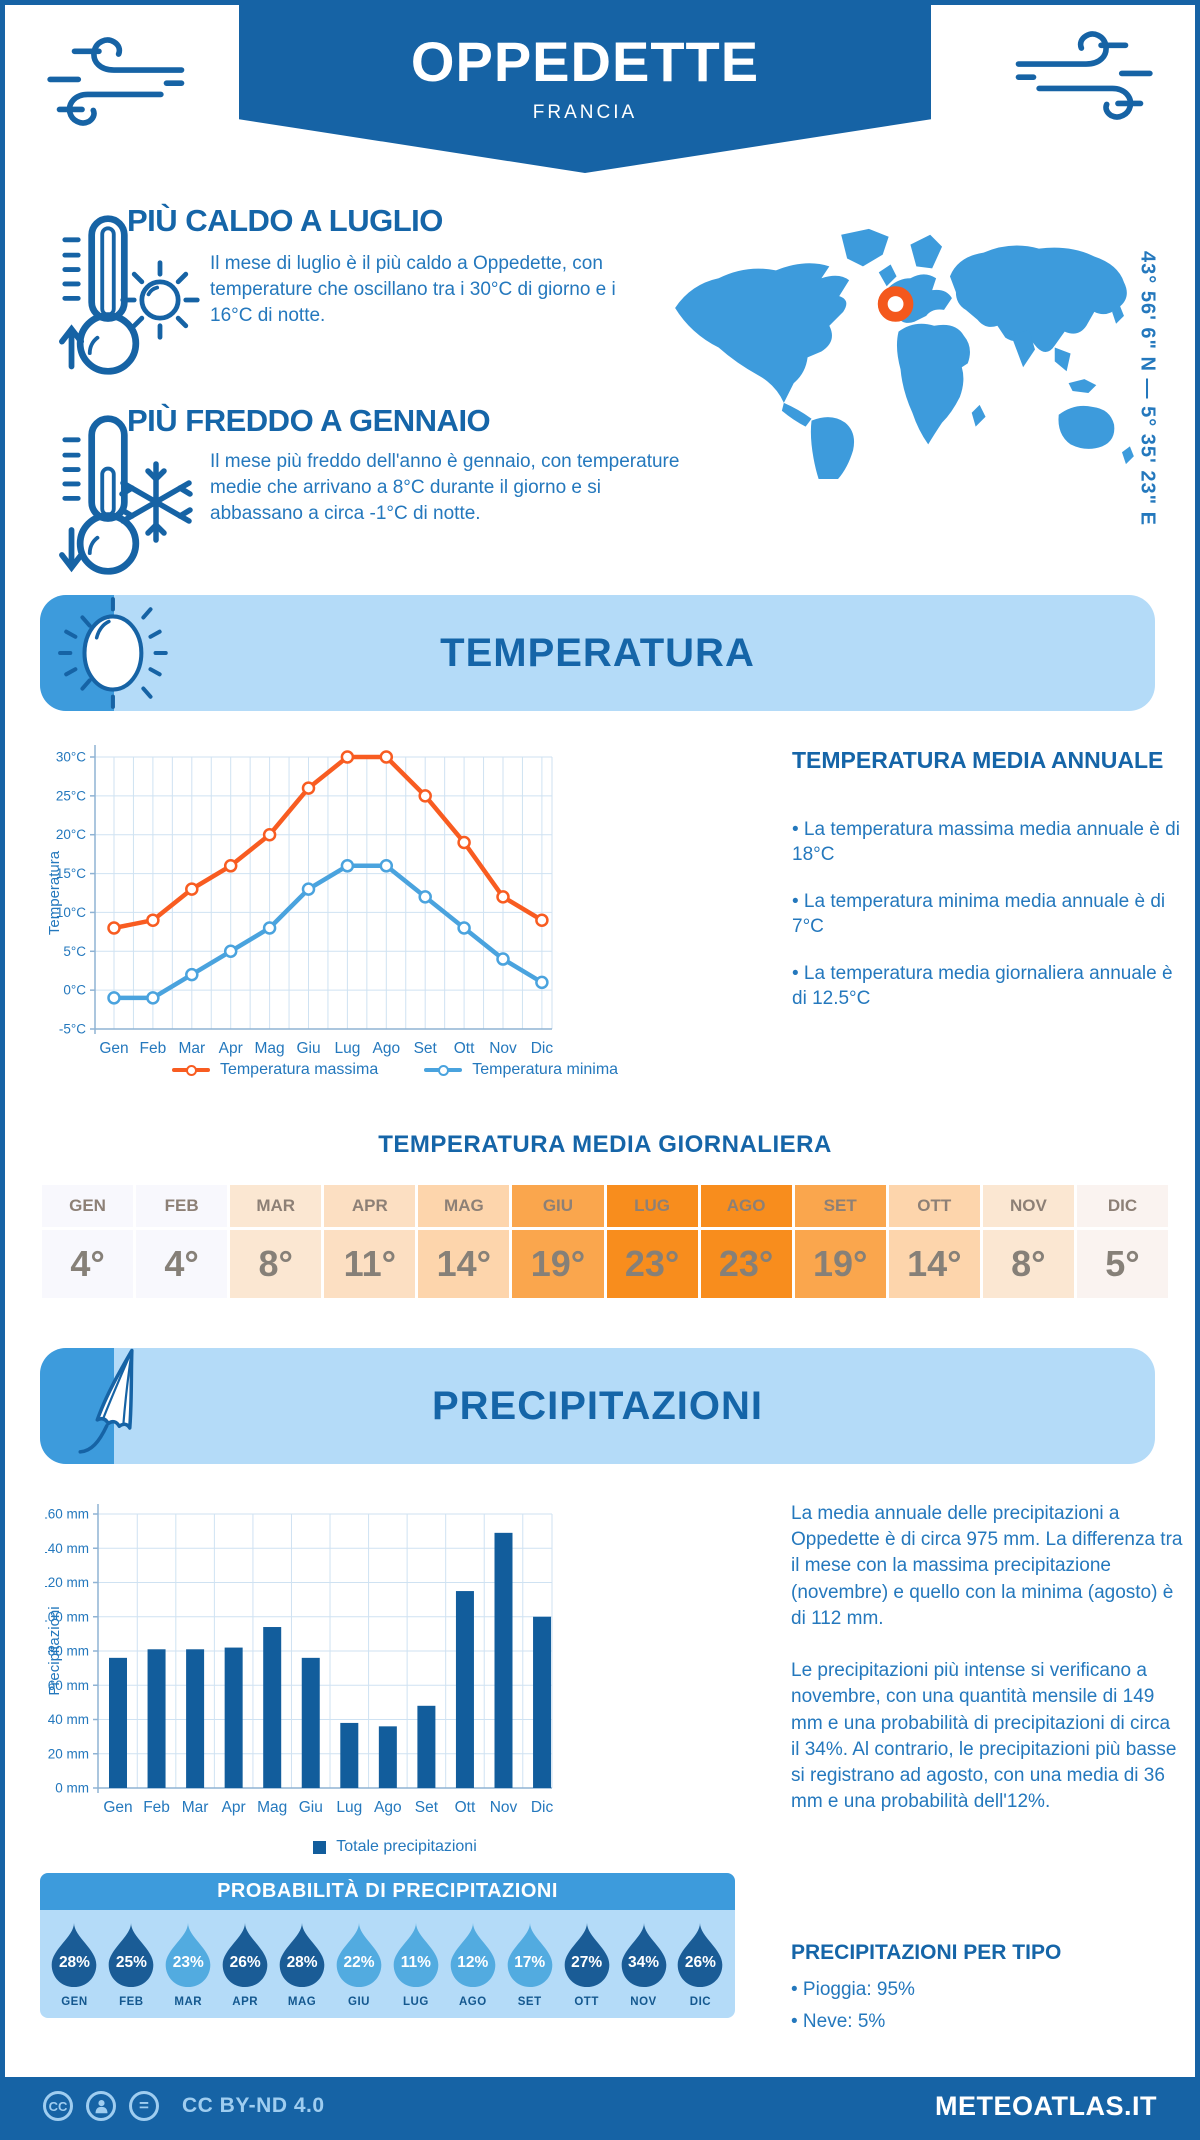 This screenshot has height=2140, width=1200. I want to click on droplet-month: NOV, so click(643, 2002).